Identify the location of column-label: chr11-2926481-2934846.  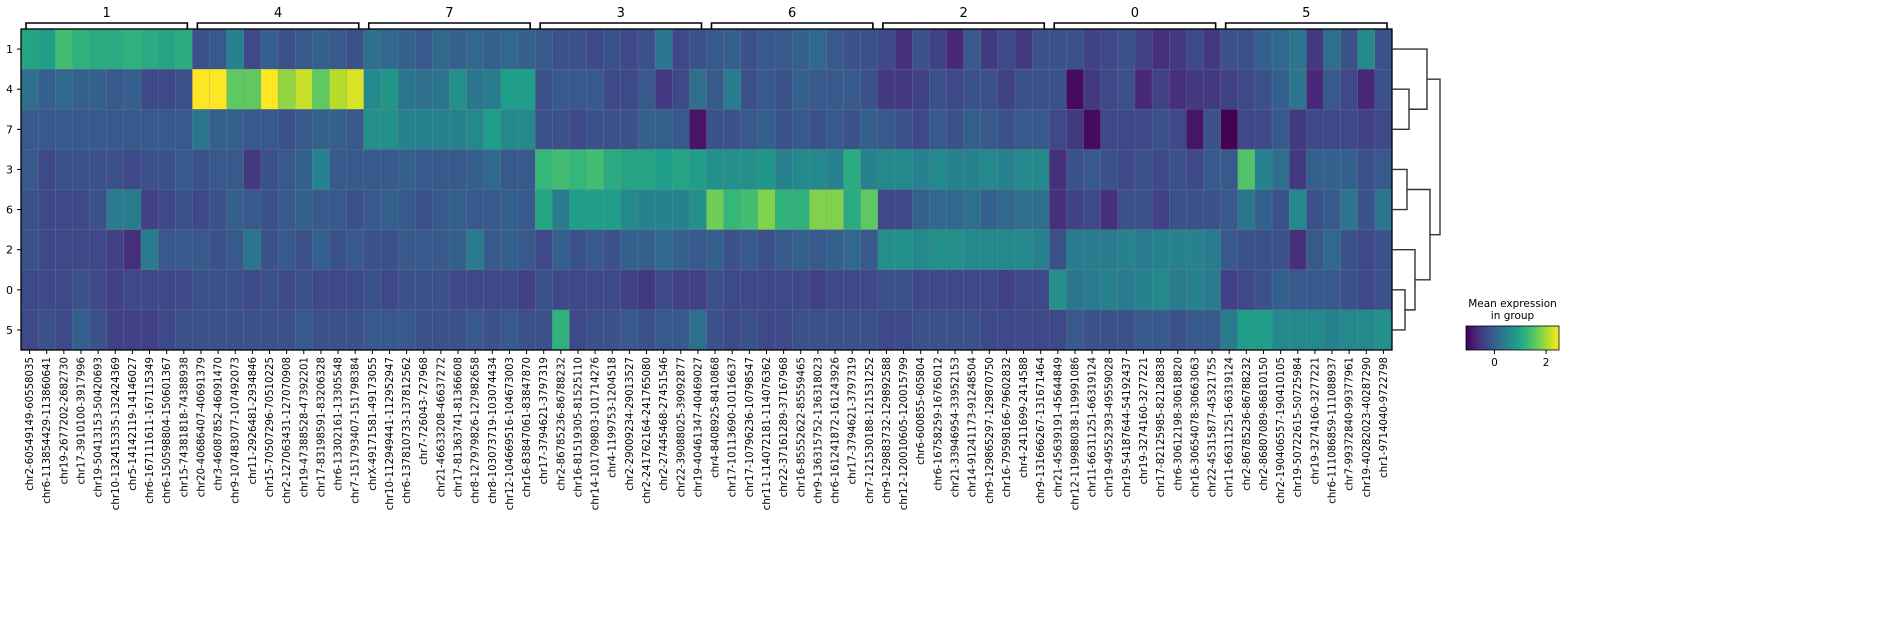
(253, 420).